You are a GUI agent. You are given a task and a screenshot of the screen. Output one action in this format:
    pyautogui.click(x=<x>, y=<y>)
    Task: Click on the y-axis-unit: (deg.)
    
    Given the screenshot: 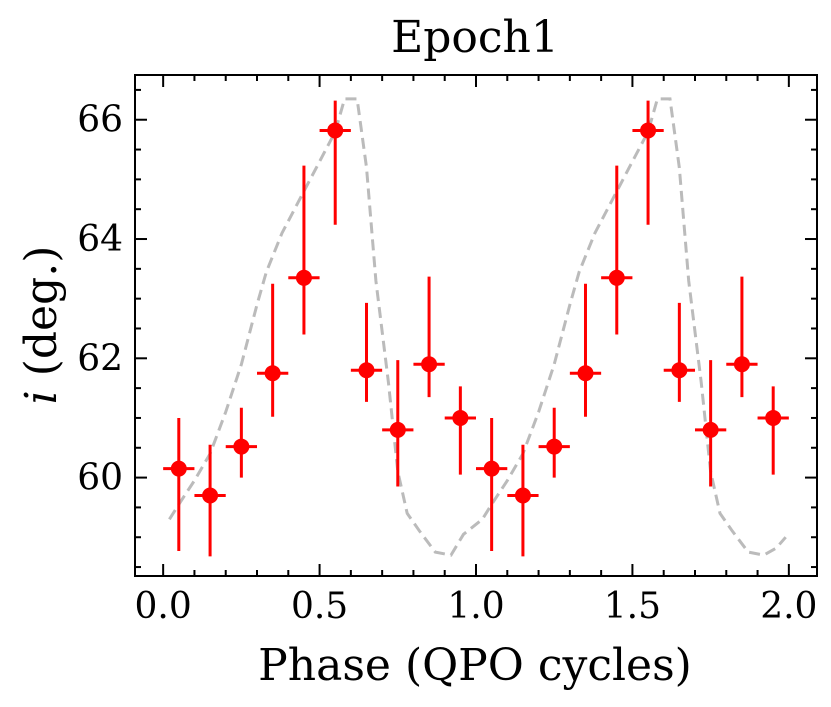 What is the action you would take?
    pyautogui.click(x=41, y=318)
    